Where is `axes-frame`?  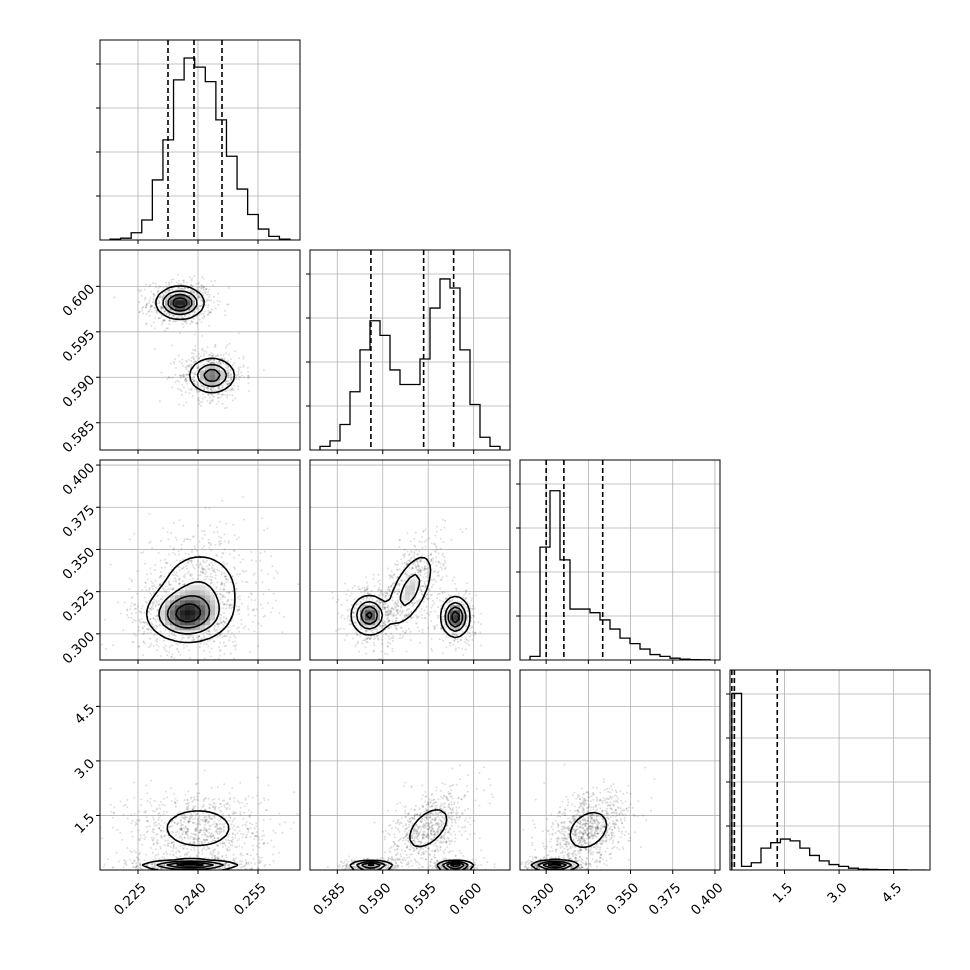
axes-frame is located at coordinates (200, 560).